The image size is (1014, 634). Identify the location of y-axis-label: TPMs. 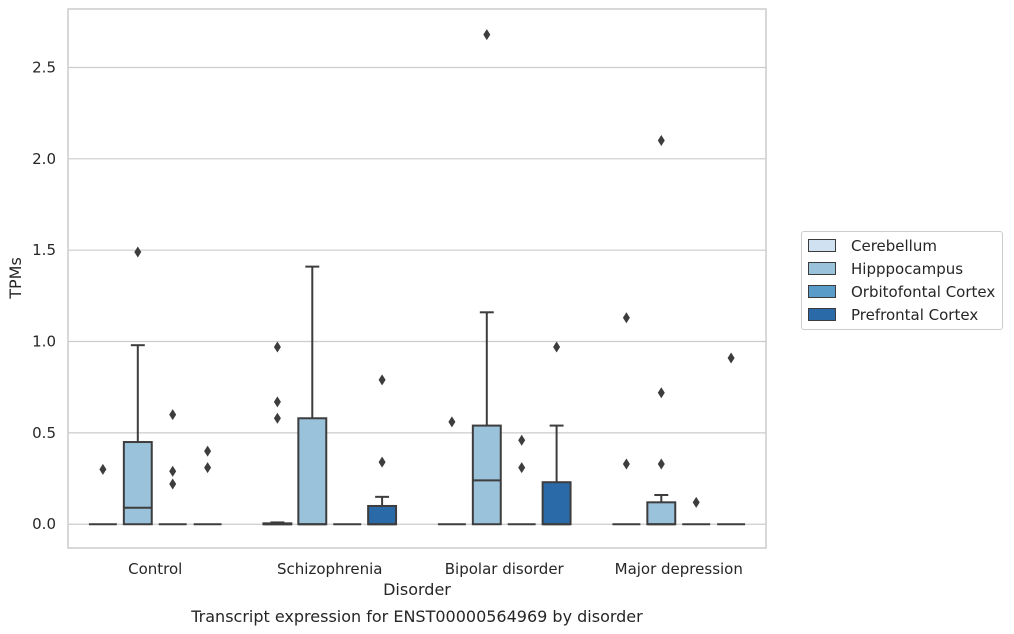
(15, 278).